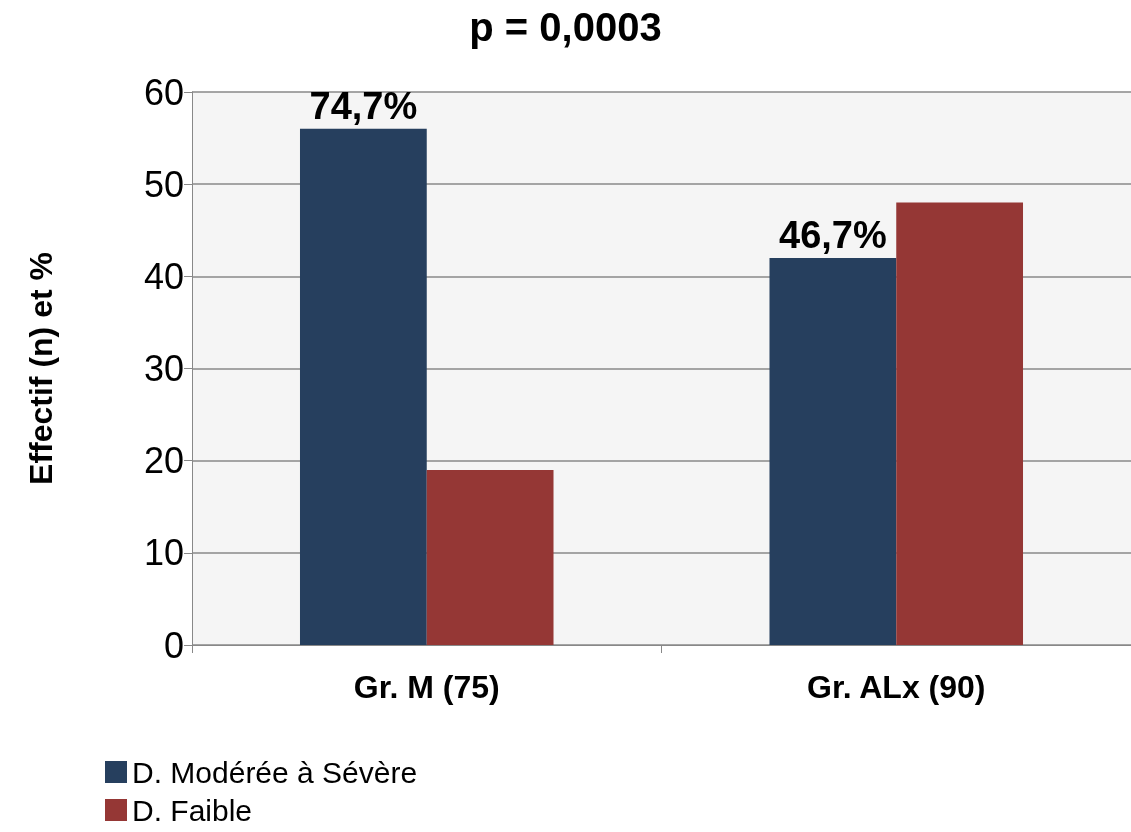 The width and height of the screenshot is (1131, 832). I want to click on x-tick-label: Gr. M (75), so click(426, 687).